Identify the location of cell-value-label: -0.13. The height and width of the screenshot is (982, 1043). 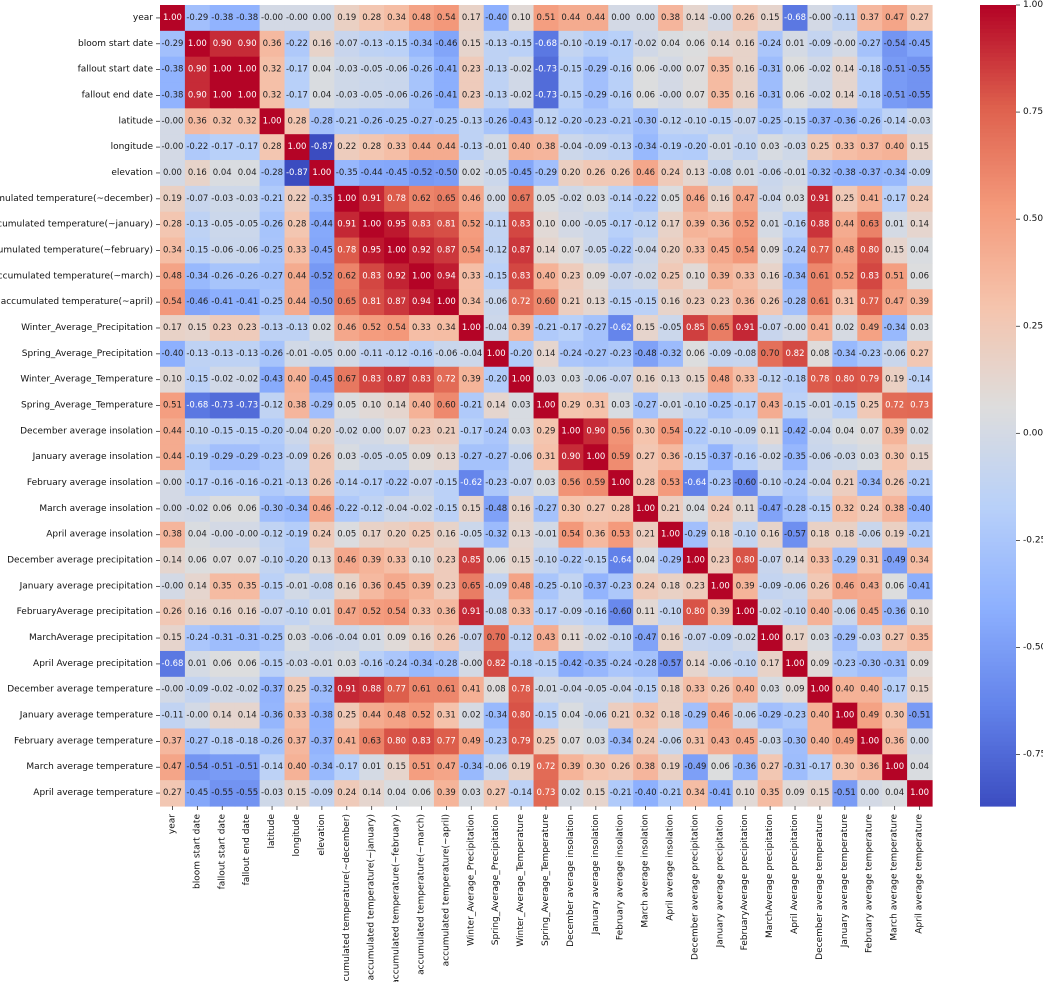
(197, 354).